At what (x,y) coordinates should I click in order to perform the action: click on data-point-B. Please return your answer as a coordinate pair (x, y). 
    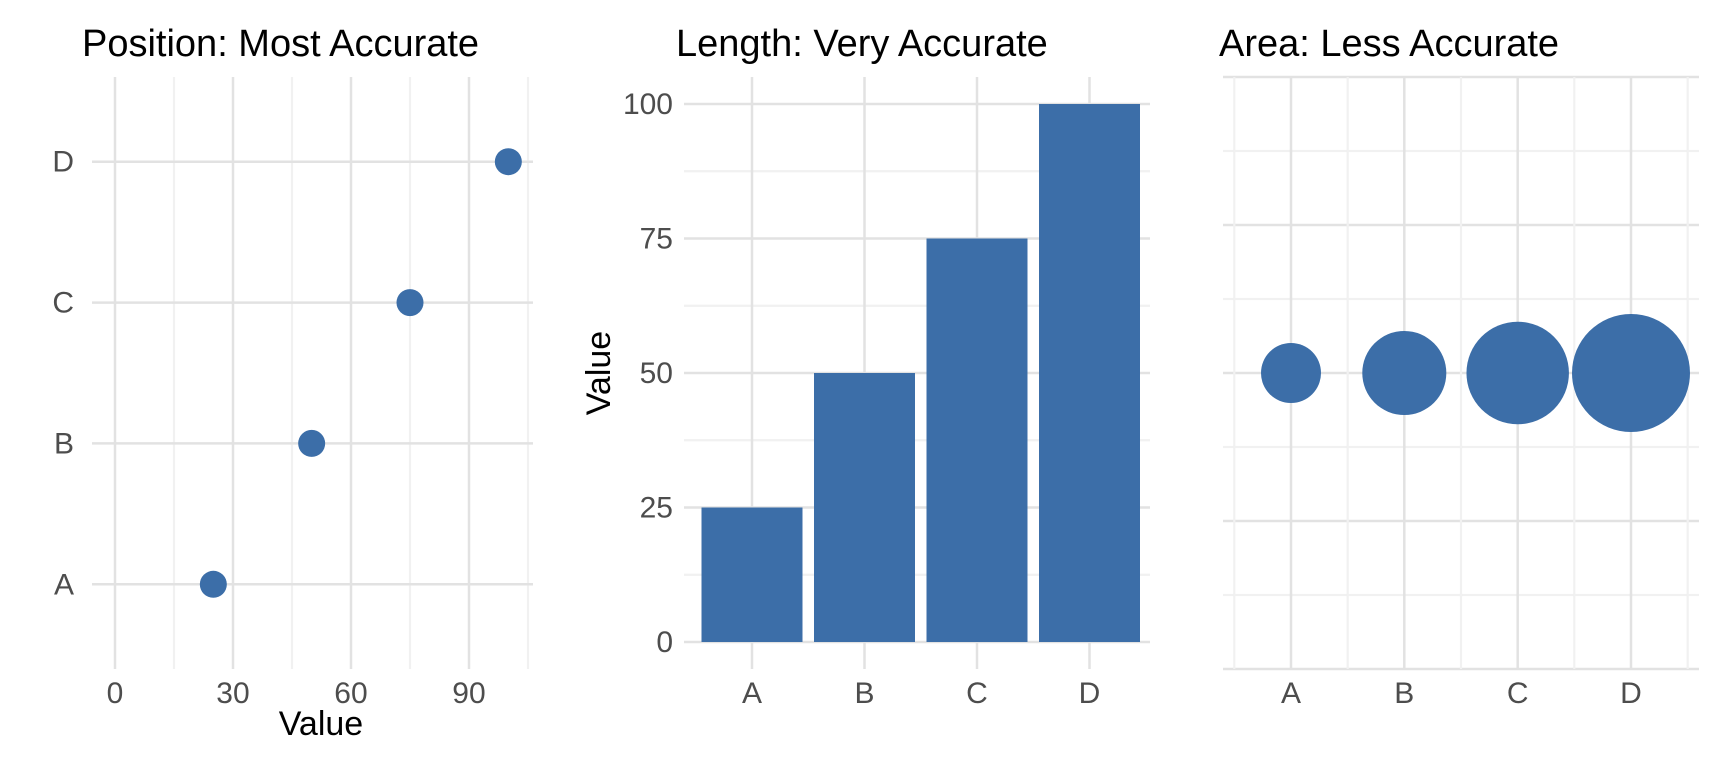
    Looking at the image, I should click on (312, 443).